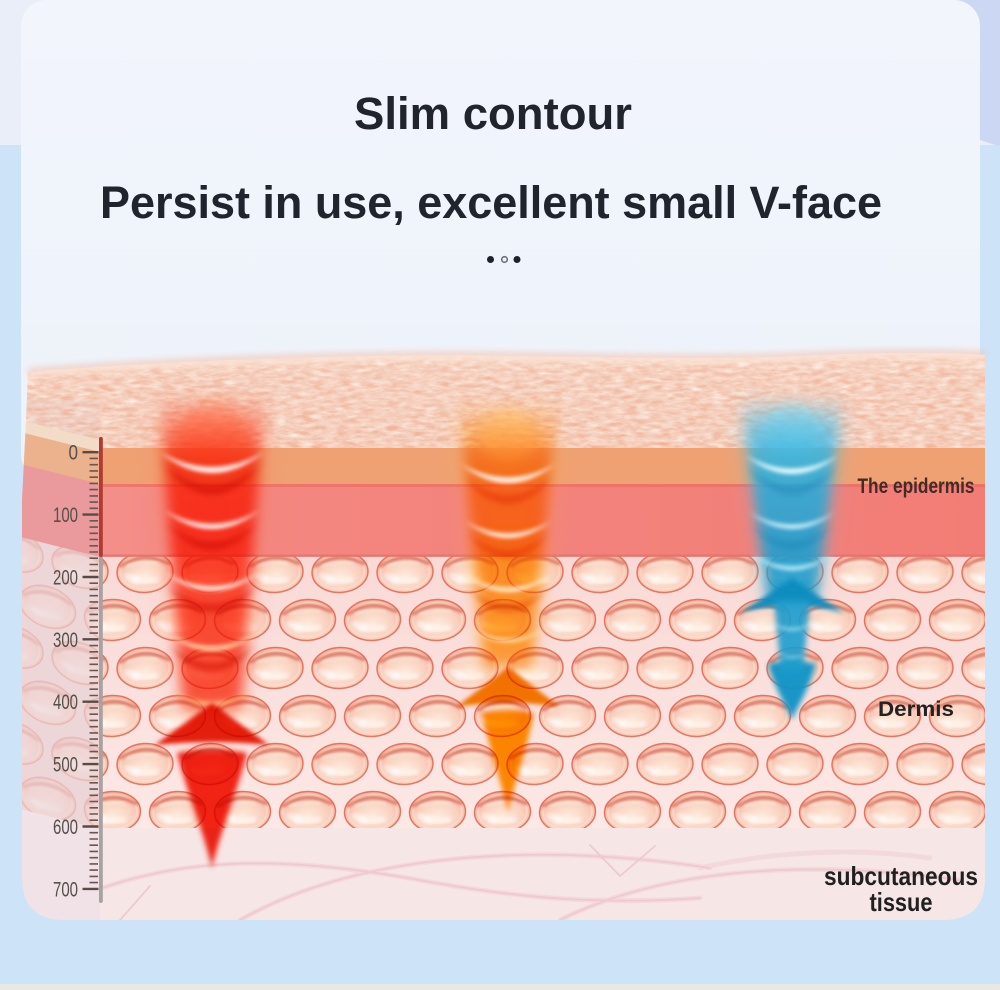 The width and height of the screenshot is (1000, 990). Describe the element at coordinates (901, 902) in the screenshot. I see `svg-text: tissue` at that location.